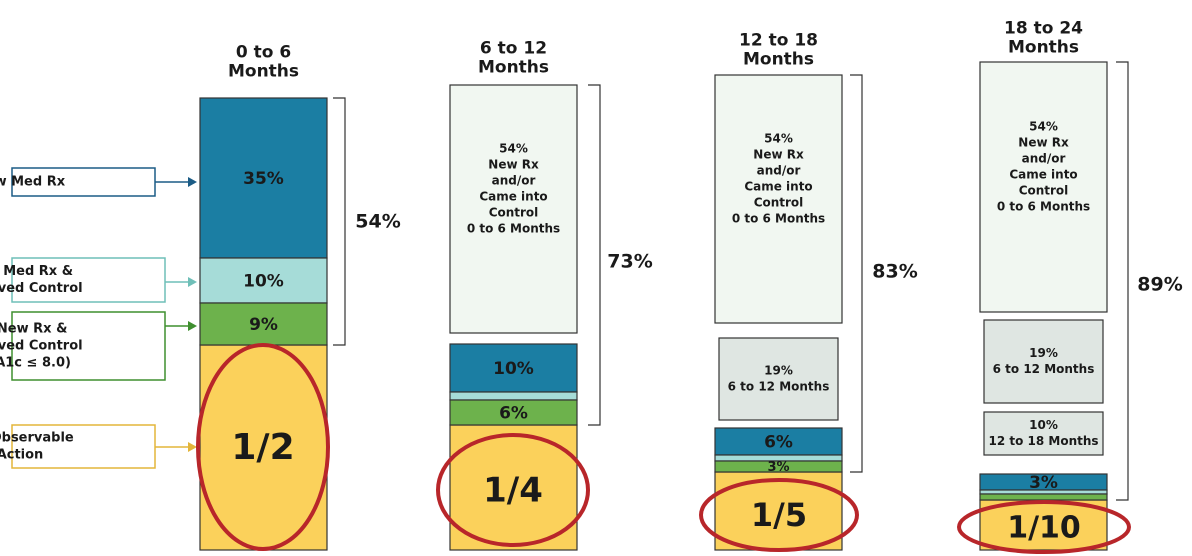 Image resolution: width=1192 pixels, height=556 pixels. I want to click on total-label: 89%, so click(1159, 285).